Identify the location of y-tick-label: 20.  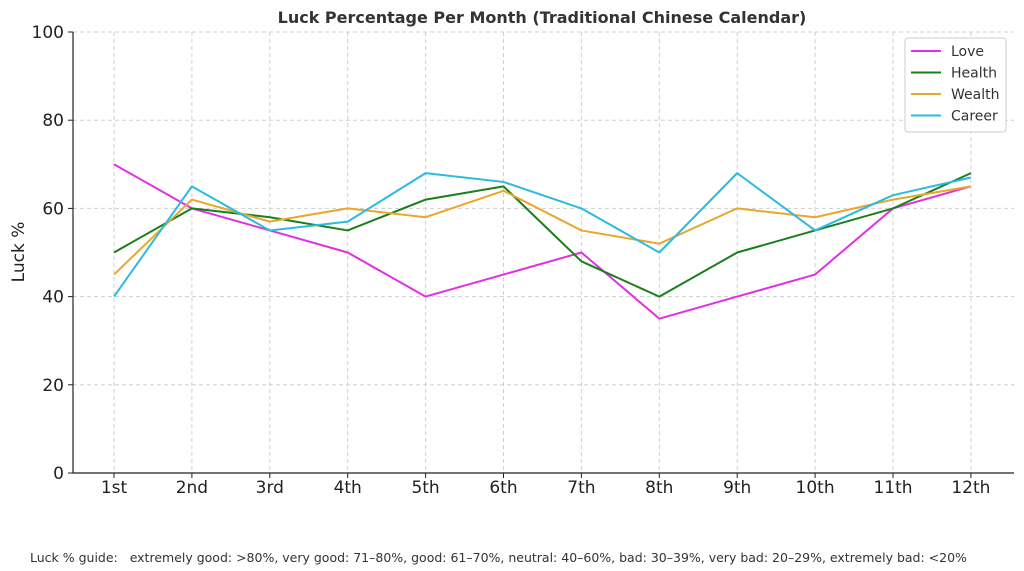
(53, 386).